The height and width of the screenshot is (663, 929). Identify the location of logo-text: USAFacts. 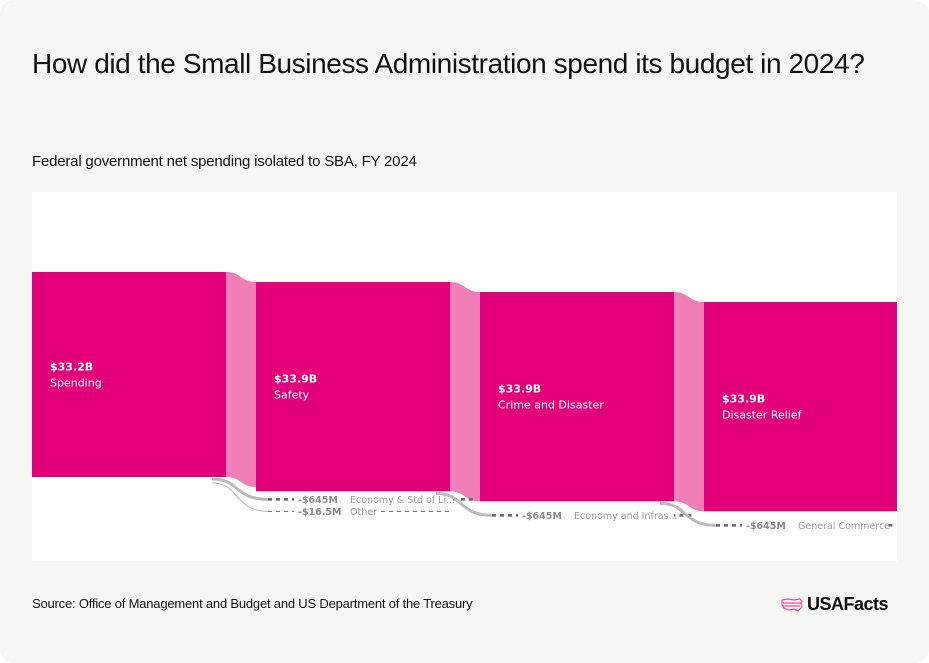
(848, 604).